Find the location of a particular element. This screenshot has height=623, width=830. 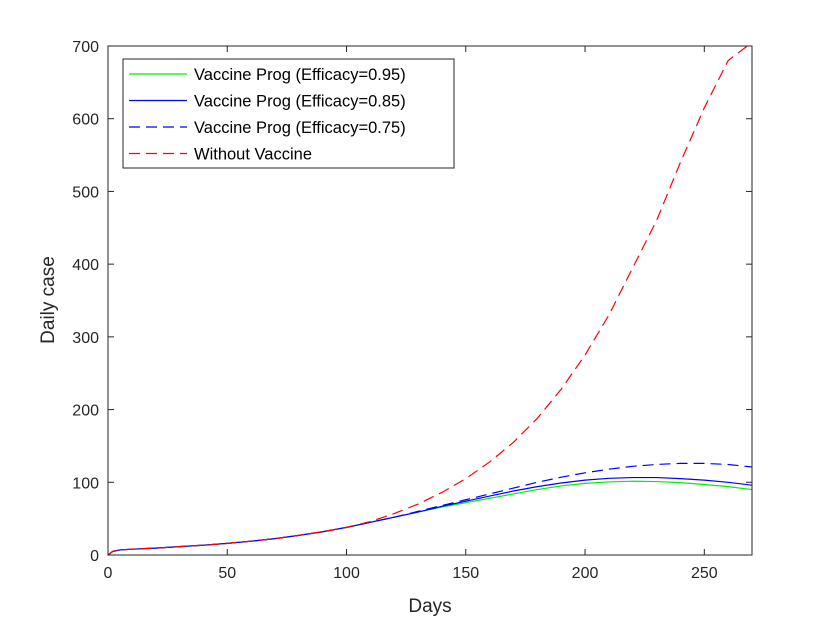

y-tick-label: 500 is located at coordinates (85, 192).